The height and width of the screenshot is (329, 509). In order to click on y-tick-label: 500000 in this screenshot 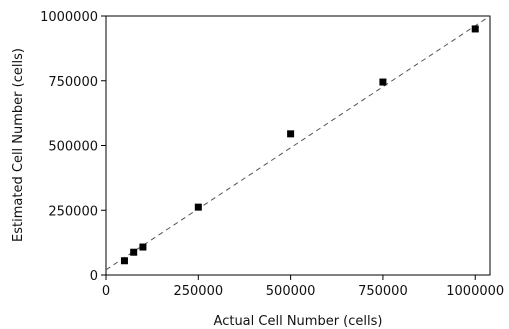, I will do `click(73, 147)`.